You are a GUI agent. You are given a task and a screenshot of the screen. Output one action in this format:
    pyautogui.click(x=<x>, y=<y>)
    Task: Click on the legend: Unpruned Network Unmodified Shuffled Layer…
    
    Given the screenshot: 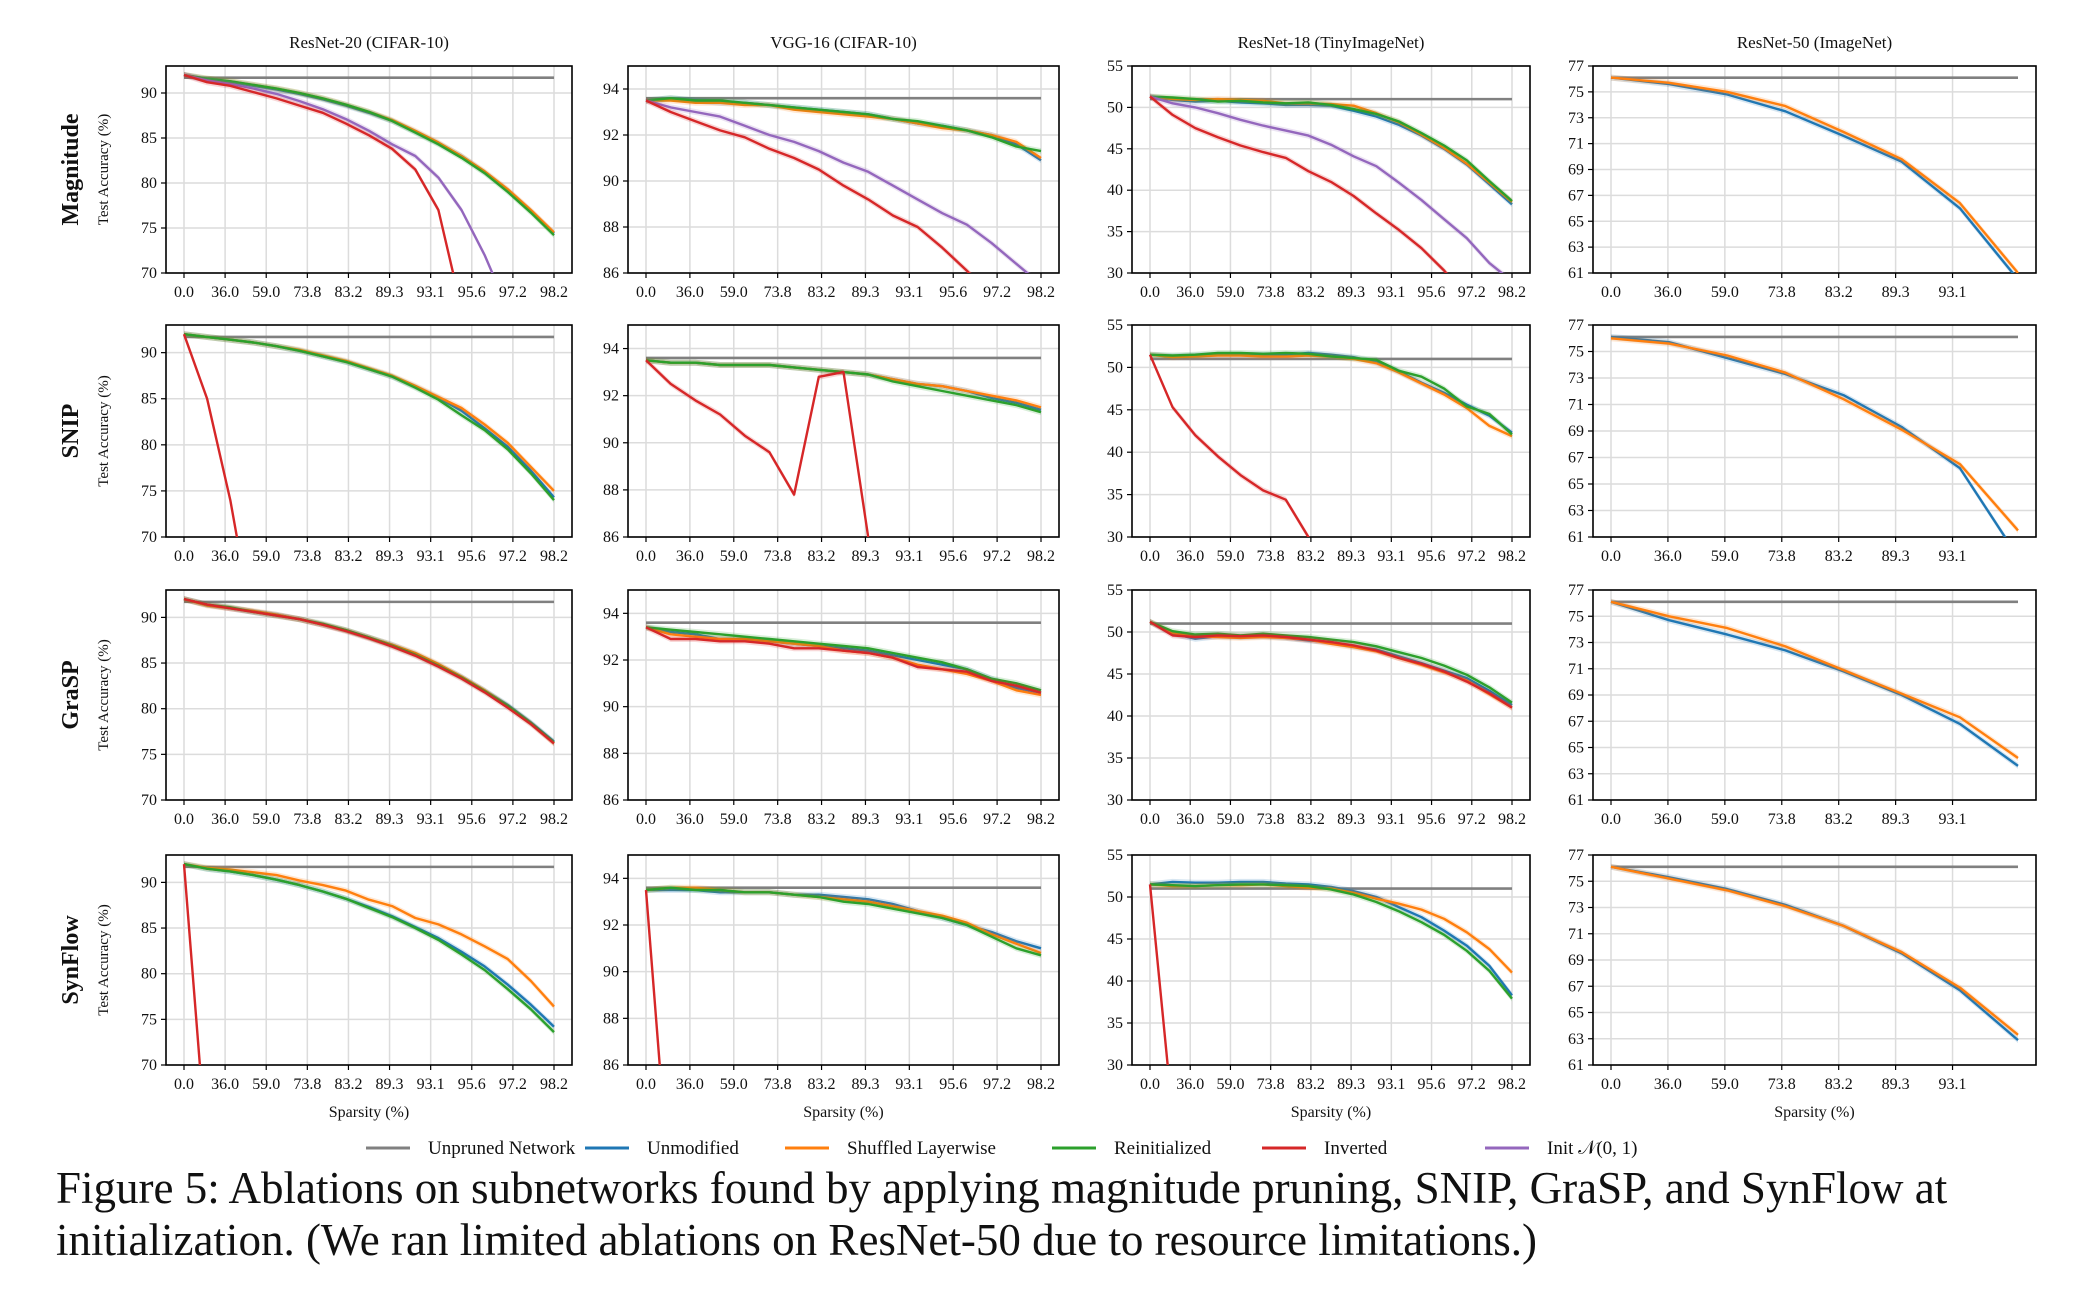 What is the action you would take?
    pyautogui.click(x=1002, y=1148)
    